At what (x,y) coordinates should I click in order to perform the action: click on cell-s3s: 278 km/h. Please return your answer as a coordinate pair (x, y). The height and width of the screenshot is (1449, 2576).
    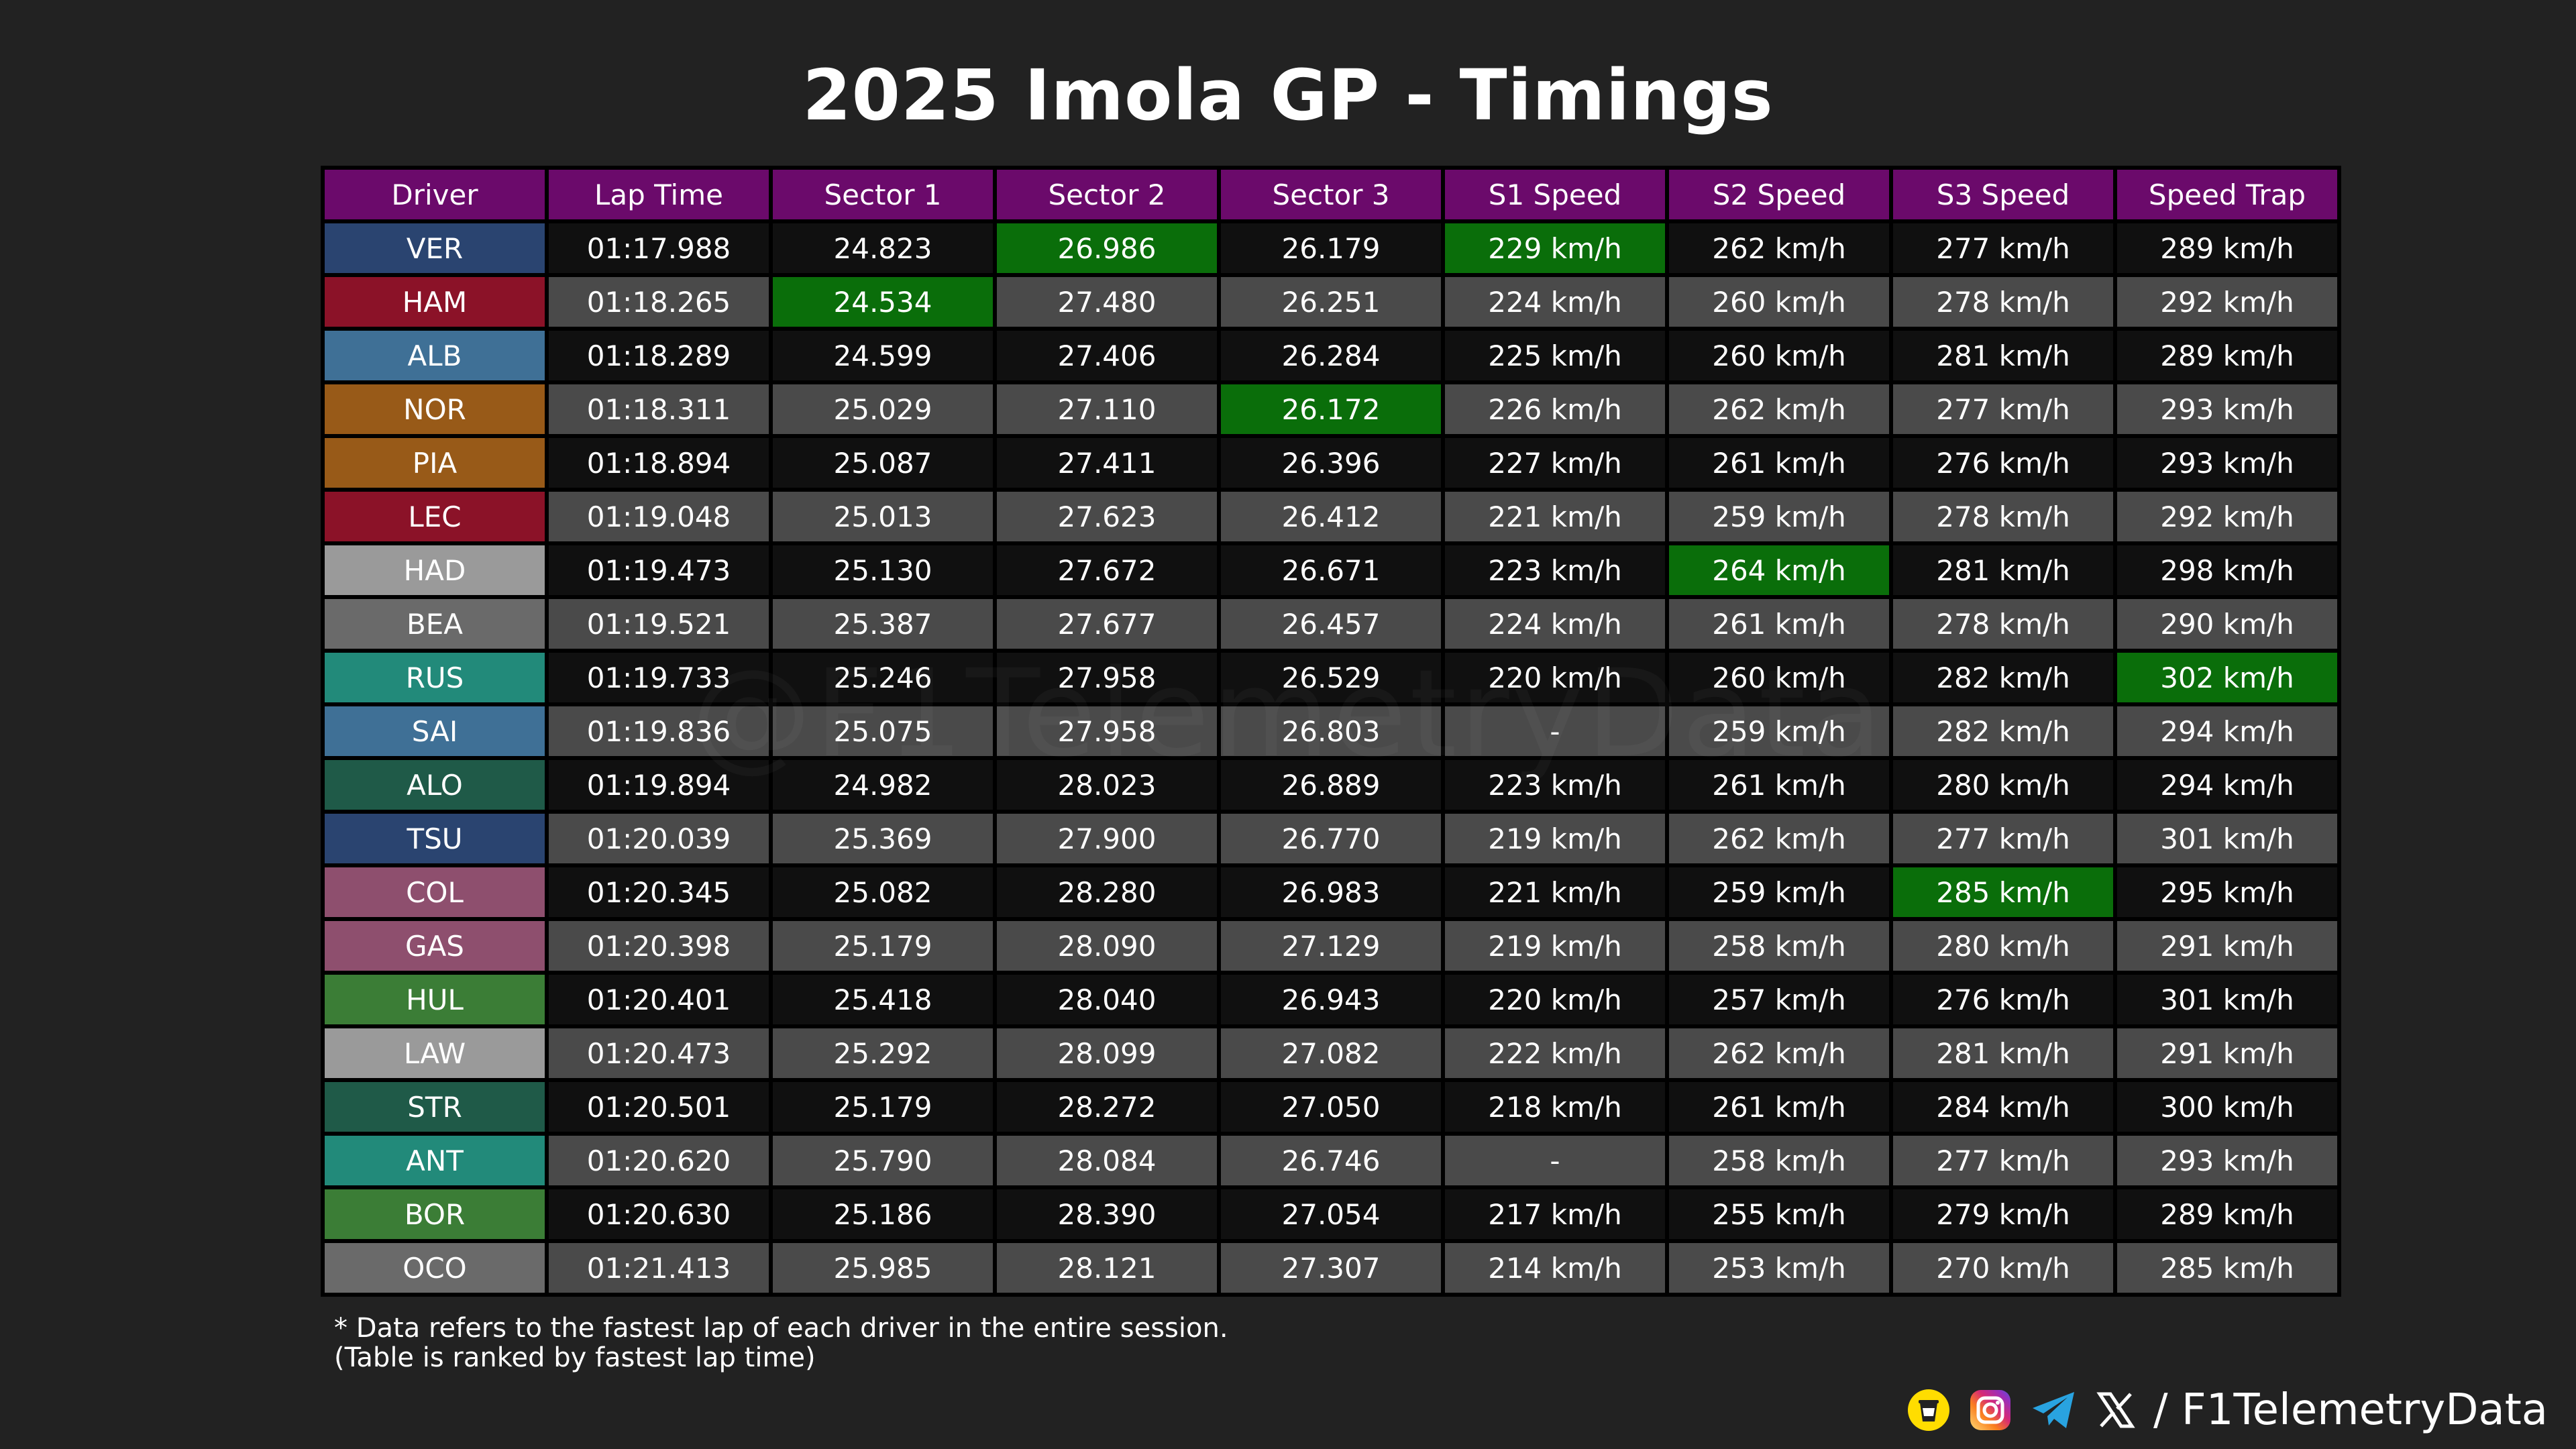
    Looking at the image, I should click on (2003, 624).